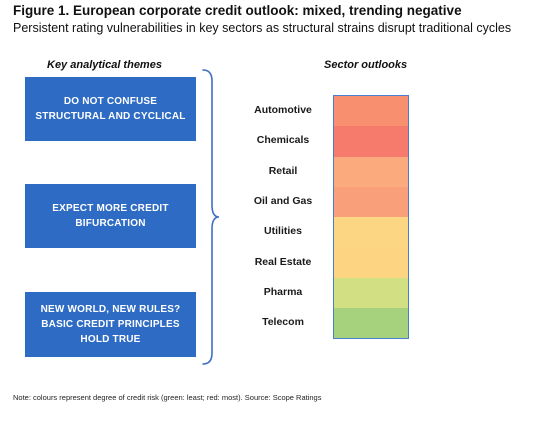 Image resolution: width=550 pixels, height=424 pixels. What do you see at coordinates (283, 322) in the screenshot?
I see `sector-label-telecom: Telecom` at bounding box center [283, 322].